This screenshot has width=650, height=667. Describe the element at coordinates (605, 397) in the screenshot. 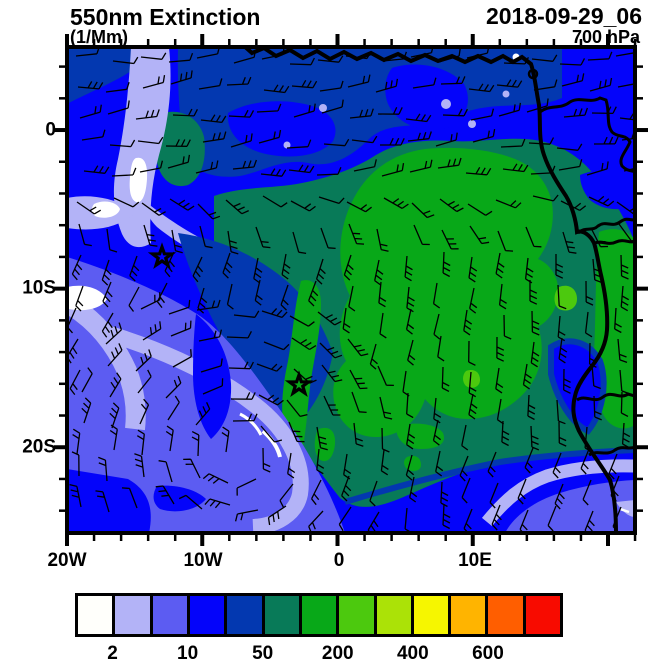

I see `country-border` at that location.